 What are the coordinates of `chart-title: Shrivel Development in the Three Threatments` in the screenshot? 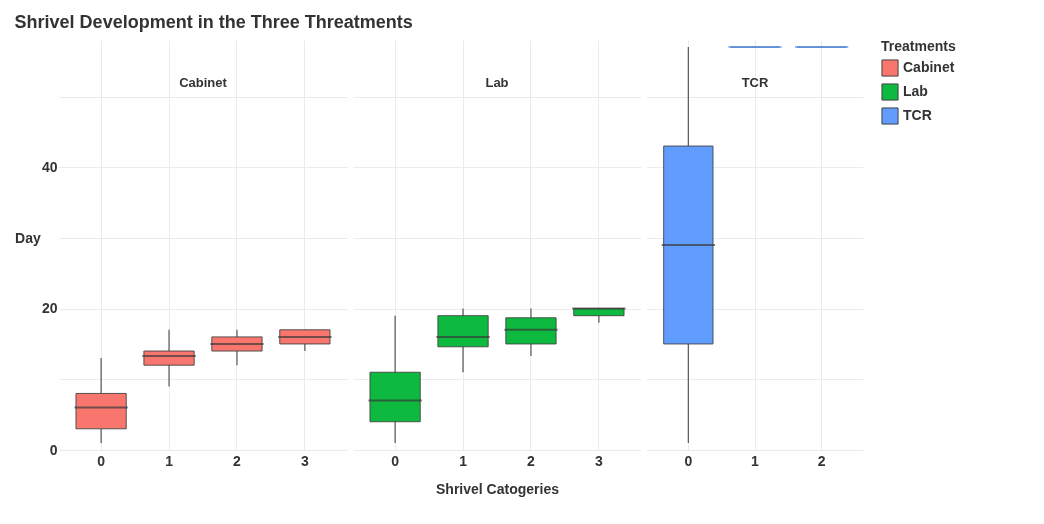 It's located at (213, 22).